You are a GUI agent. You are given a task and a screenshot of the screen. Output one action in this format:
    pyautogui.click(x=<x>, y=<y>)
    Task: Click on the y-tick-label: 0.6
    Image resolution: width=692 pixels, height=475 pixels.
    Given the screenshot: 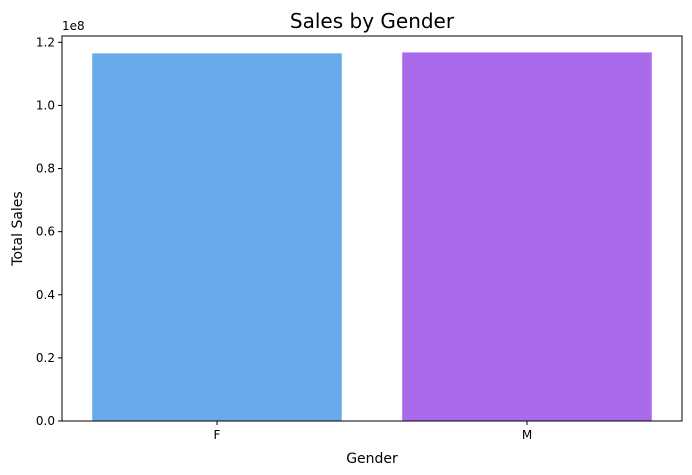 What is the action you would take?
    pyautogui.click(x=45, y=232)
    